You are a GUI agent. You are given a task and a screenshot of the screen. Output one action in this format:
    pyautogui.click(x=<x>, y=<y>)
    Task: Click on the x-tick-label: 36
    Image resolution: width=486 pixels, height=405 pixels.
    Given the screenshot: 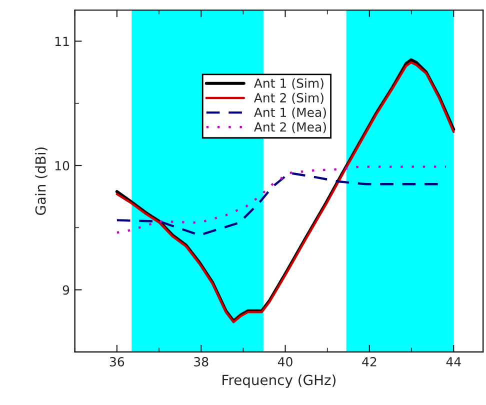 What is the action you would take?
    pyautogui.click(x=117, y=361)
    